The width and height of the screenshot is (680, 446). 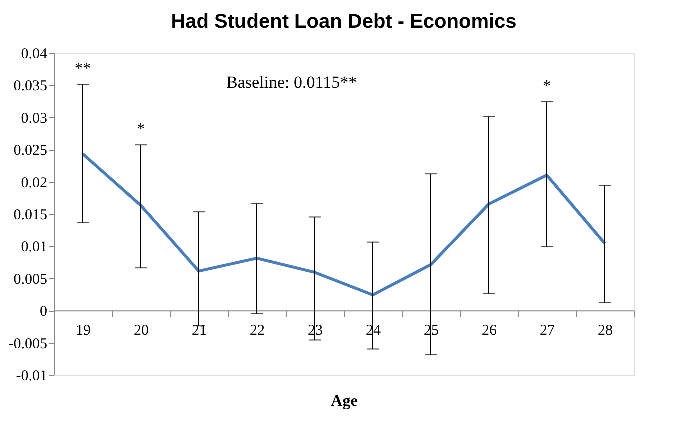 What do you see at coordinates (34, 183) in the screenshot?
I see `y-tick-label: 0.02` at bounding box center [34, 183].